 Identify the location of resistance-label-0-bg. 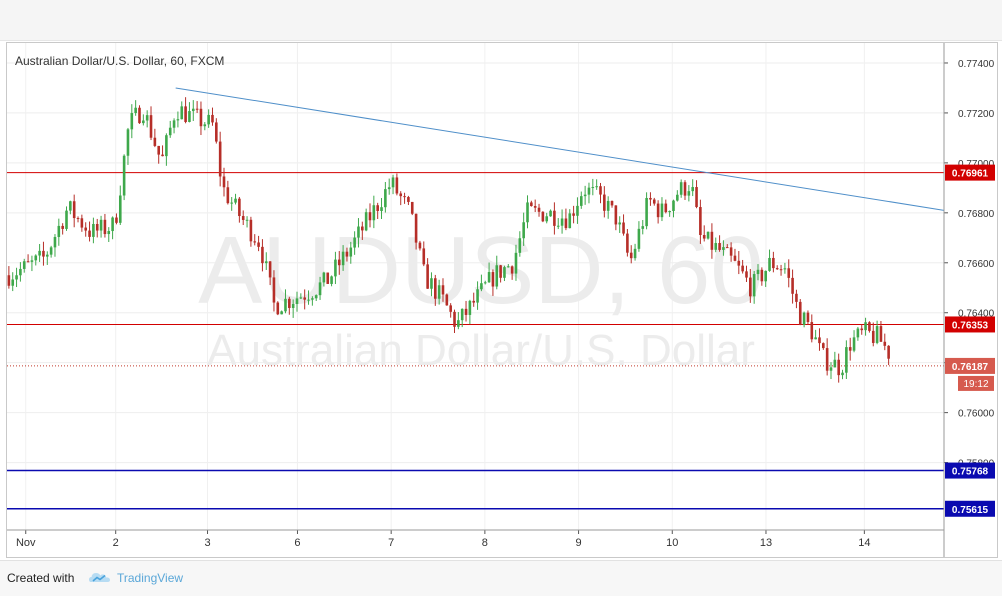
(970, 172).